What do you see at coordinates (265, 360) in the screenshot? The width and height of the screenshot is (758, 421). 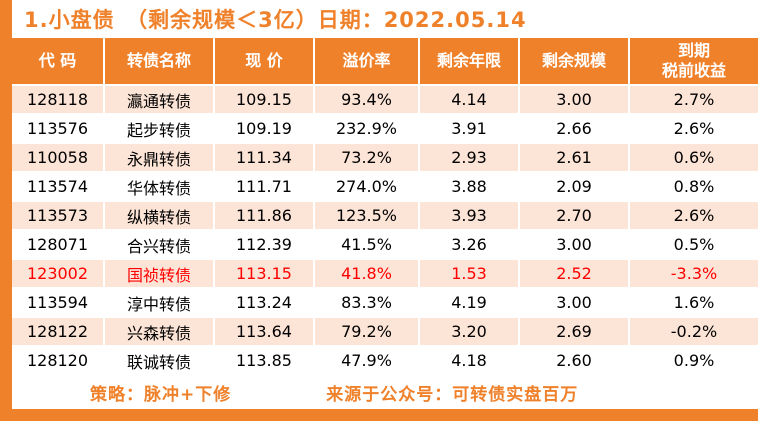 I see `cell-price: 113.85` at bounding box center [265, 360].